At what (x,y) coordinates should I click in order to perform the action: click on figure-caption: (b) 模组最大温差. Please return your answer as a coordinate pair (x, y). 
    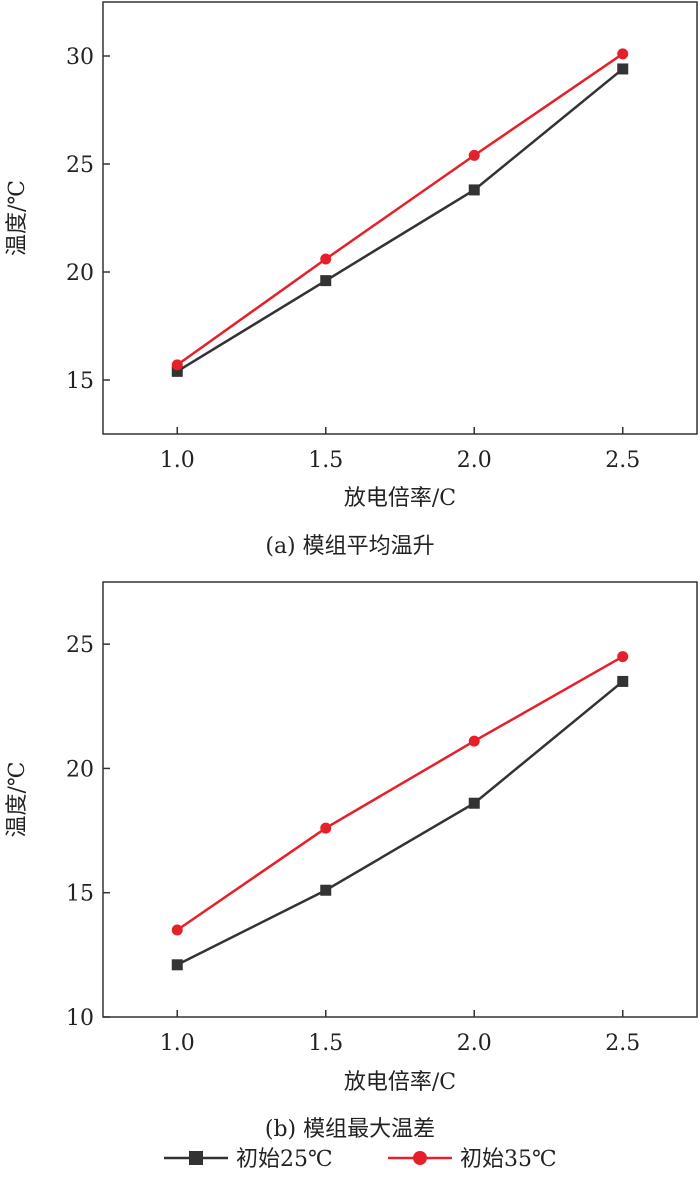
    Looking at the image, I should click on (350, 1129).